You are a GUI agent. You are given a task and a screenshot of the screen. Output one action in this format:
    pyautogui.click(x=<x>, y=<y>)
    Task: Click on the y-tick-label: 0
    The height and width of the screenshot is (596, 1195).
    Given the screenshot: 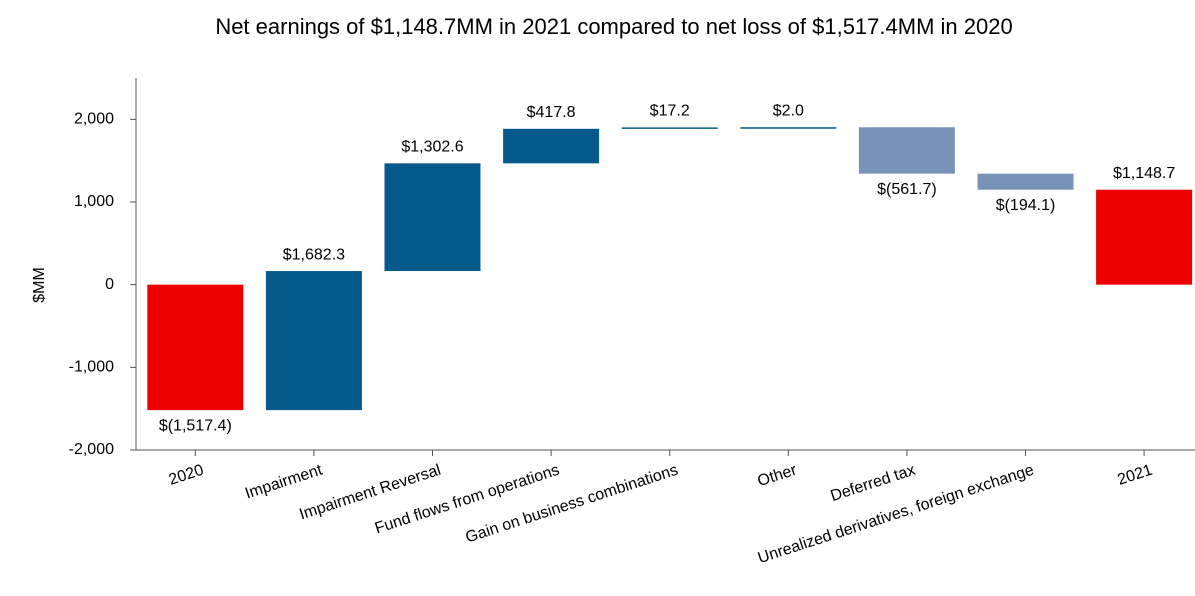 What is the action you would take?
    pyautogui.click(x=109, y=284)
    